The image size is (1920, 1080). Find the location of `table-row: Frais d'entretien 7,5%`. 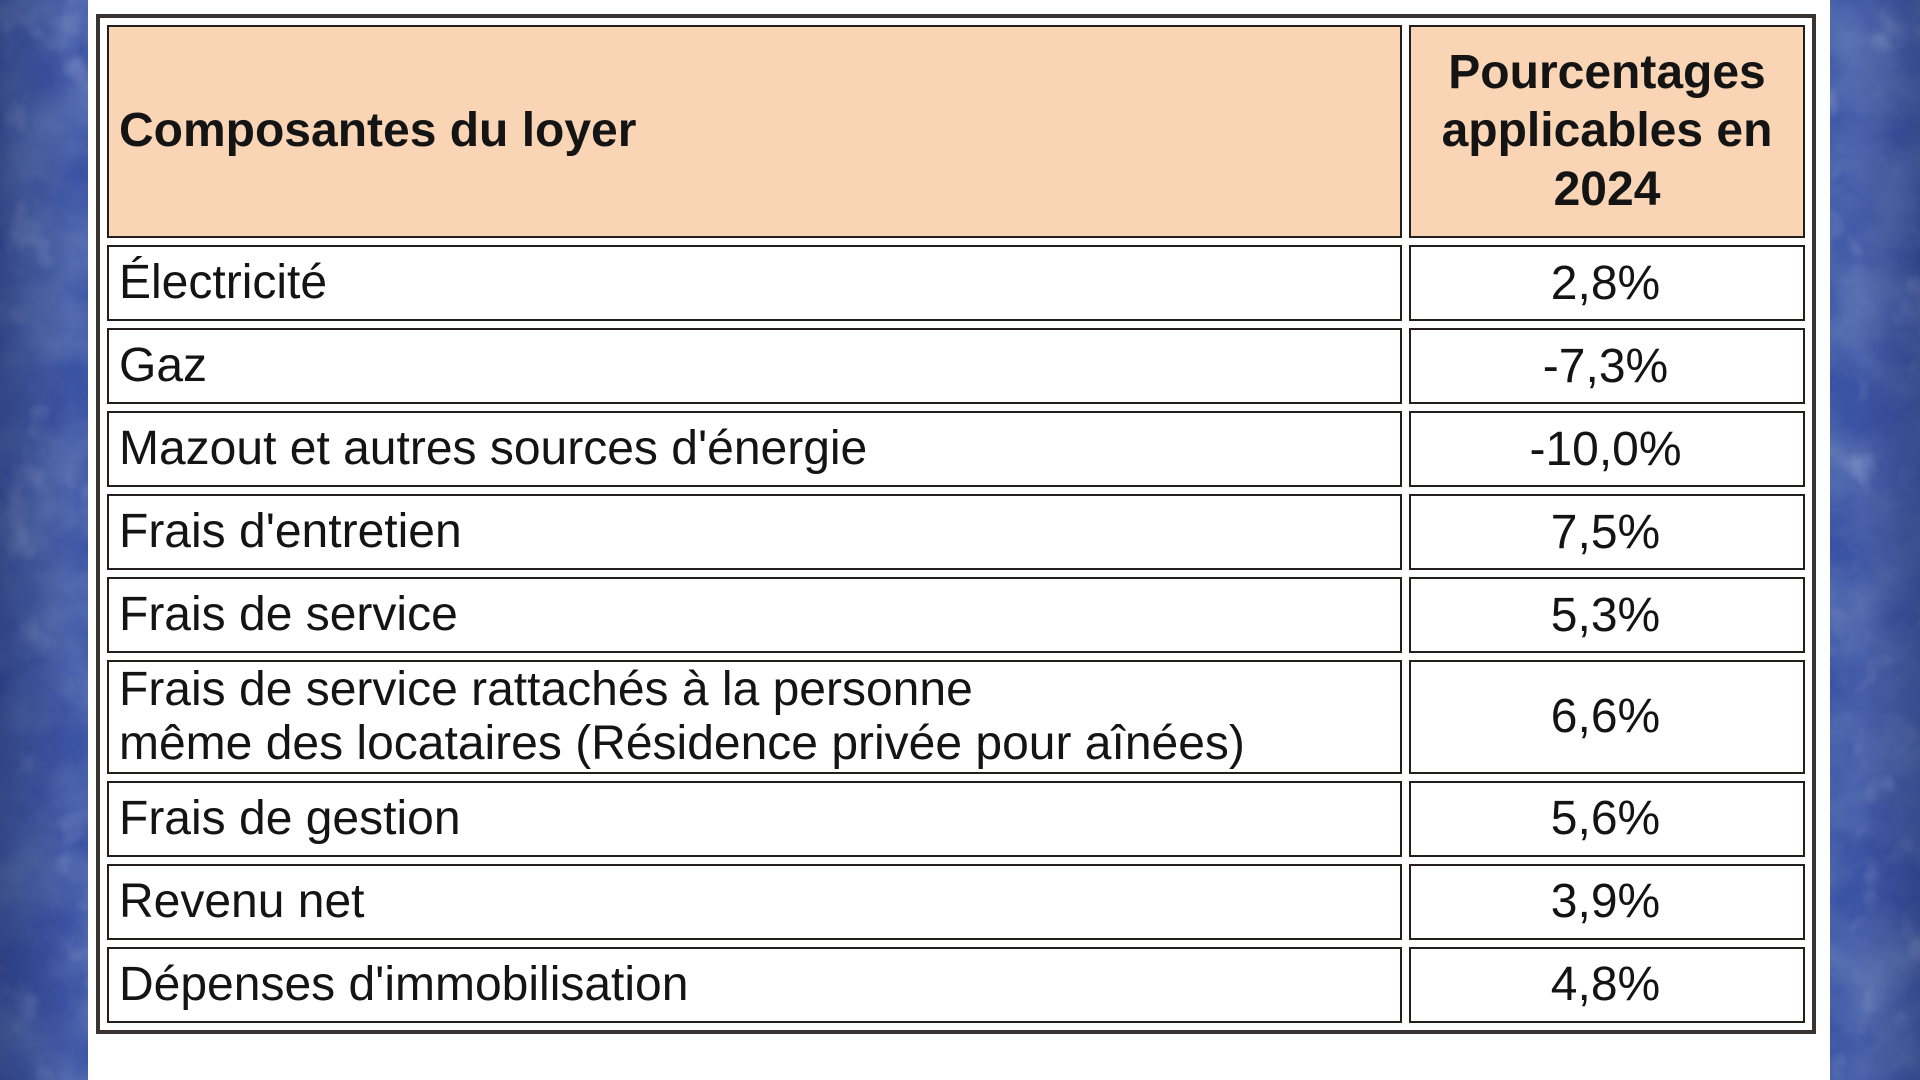

table-row: Frais d'entretien 7,5% is located at coordinates (956, 532).